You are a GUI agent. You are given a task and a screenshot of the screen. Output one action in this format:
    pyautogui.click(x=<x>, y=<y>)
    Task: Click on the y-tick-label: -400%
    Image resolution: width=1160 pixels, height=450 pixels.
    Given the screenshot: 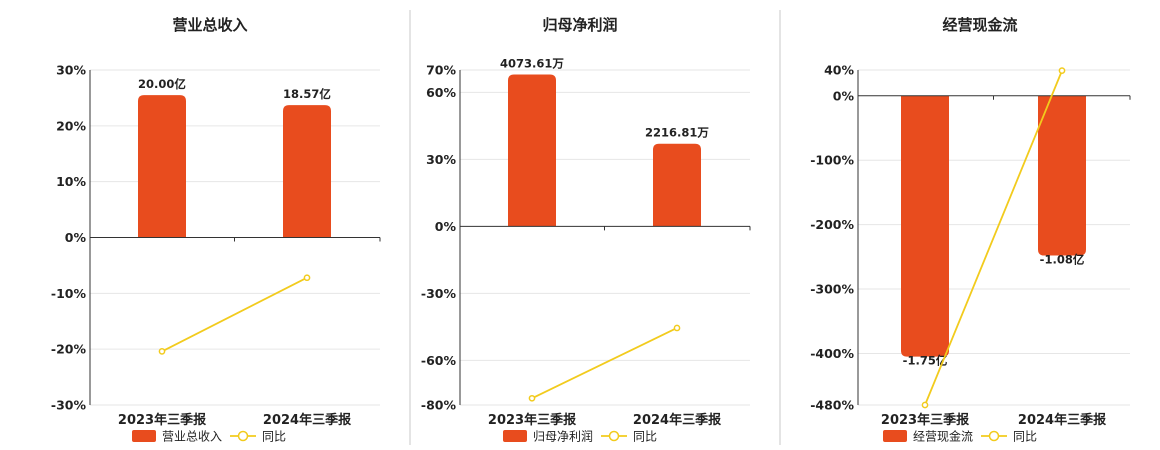 What is the action you would take?
    pyautogui.click(x=832, y=353)
    